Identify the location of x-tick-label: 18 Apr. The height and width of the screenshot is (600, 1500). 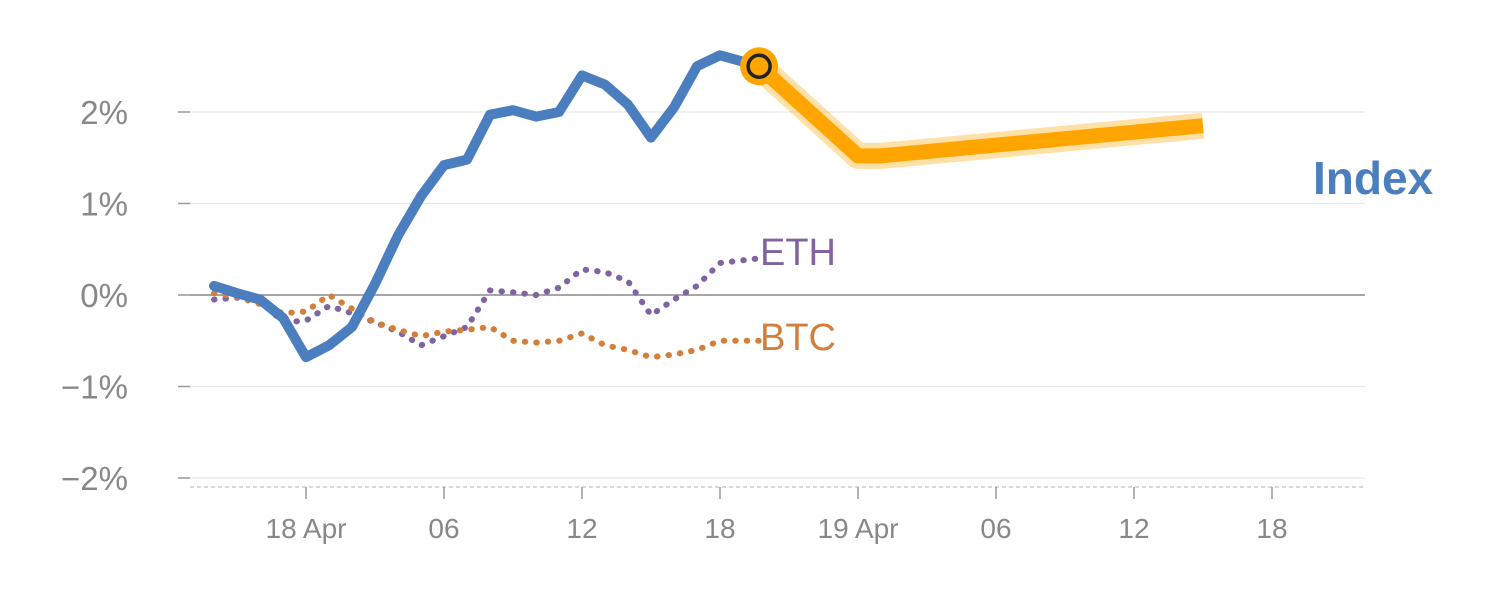
(306, 528).